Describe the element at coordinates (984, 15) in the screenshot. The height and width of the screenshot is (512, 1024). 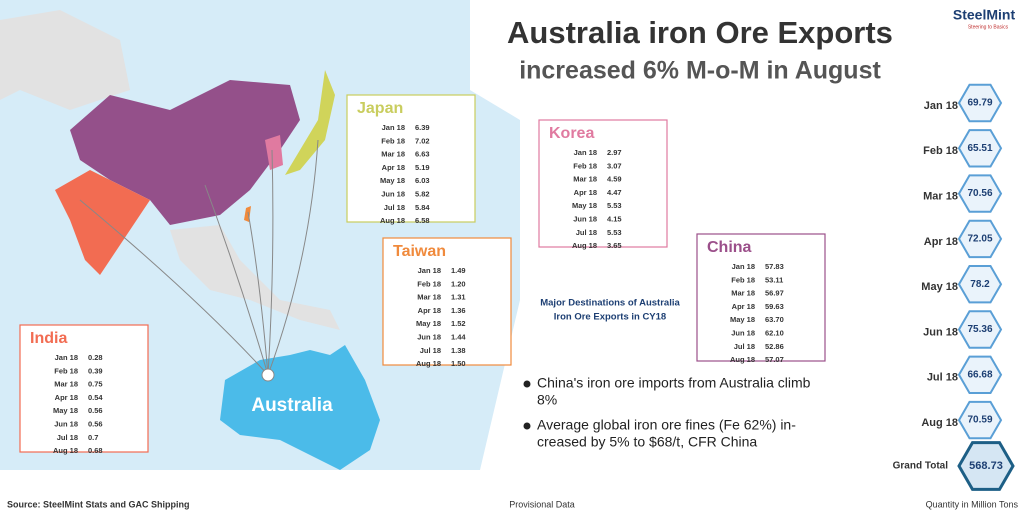
I see `logo: SteelMint` at that location.